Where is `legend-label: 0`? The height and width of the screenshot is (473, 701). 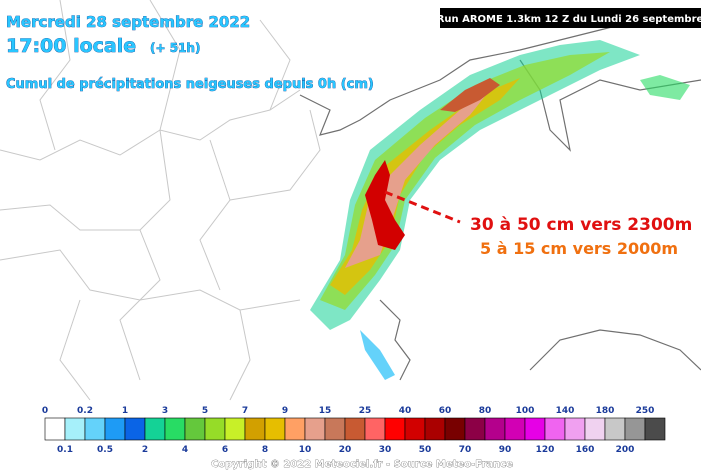
legend-label: 0 is located at coordinates (45, 411).